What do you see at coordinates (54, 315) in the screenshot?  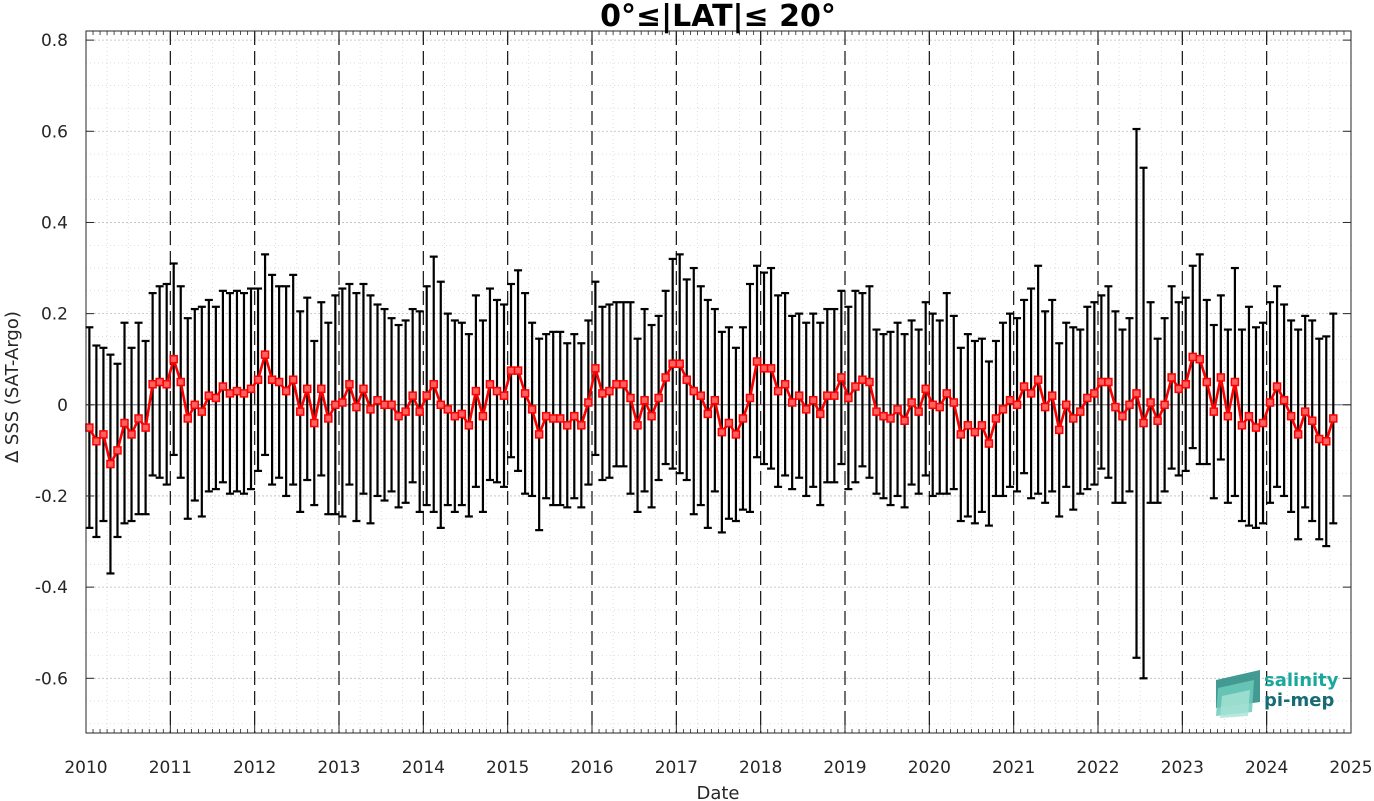 I see `y-tick-label: 0.2` at bounding box center [54, 315].